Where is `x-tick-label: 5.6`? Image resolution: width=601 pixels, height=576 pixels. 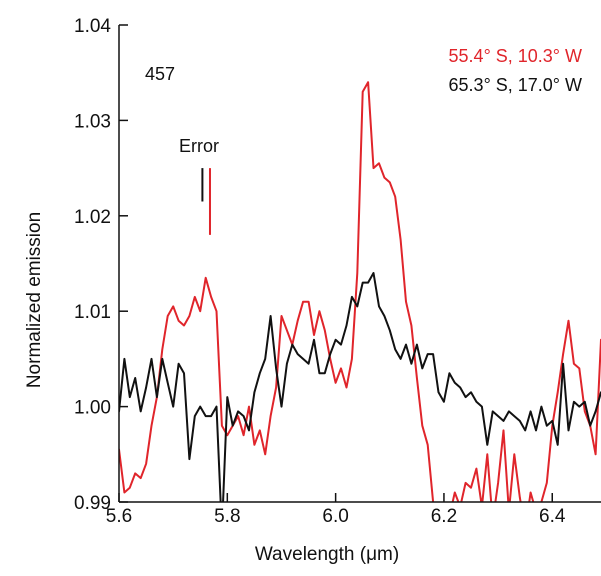
x-tick-label: 5.6 is located at coordinates (119, 516).